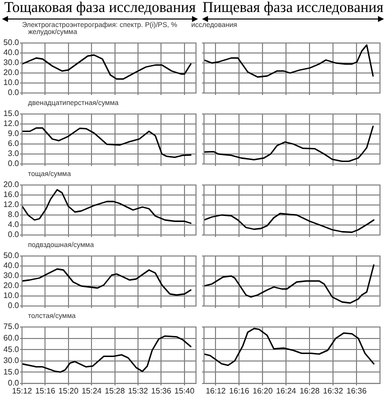 The image size is (386, 400). I want to click on x-tick-label: 16:20, so click(263, 391).